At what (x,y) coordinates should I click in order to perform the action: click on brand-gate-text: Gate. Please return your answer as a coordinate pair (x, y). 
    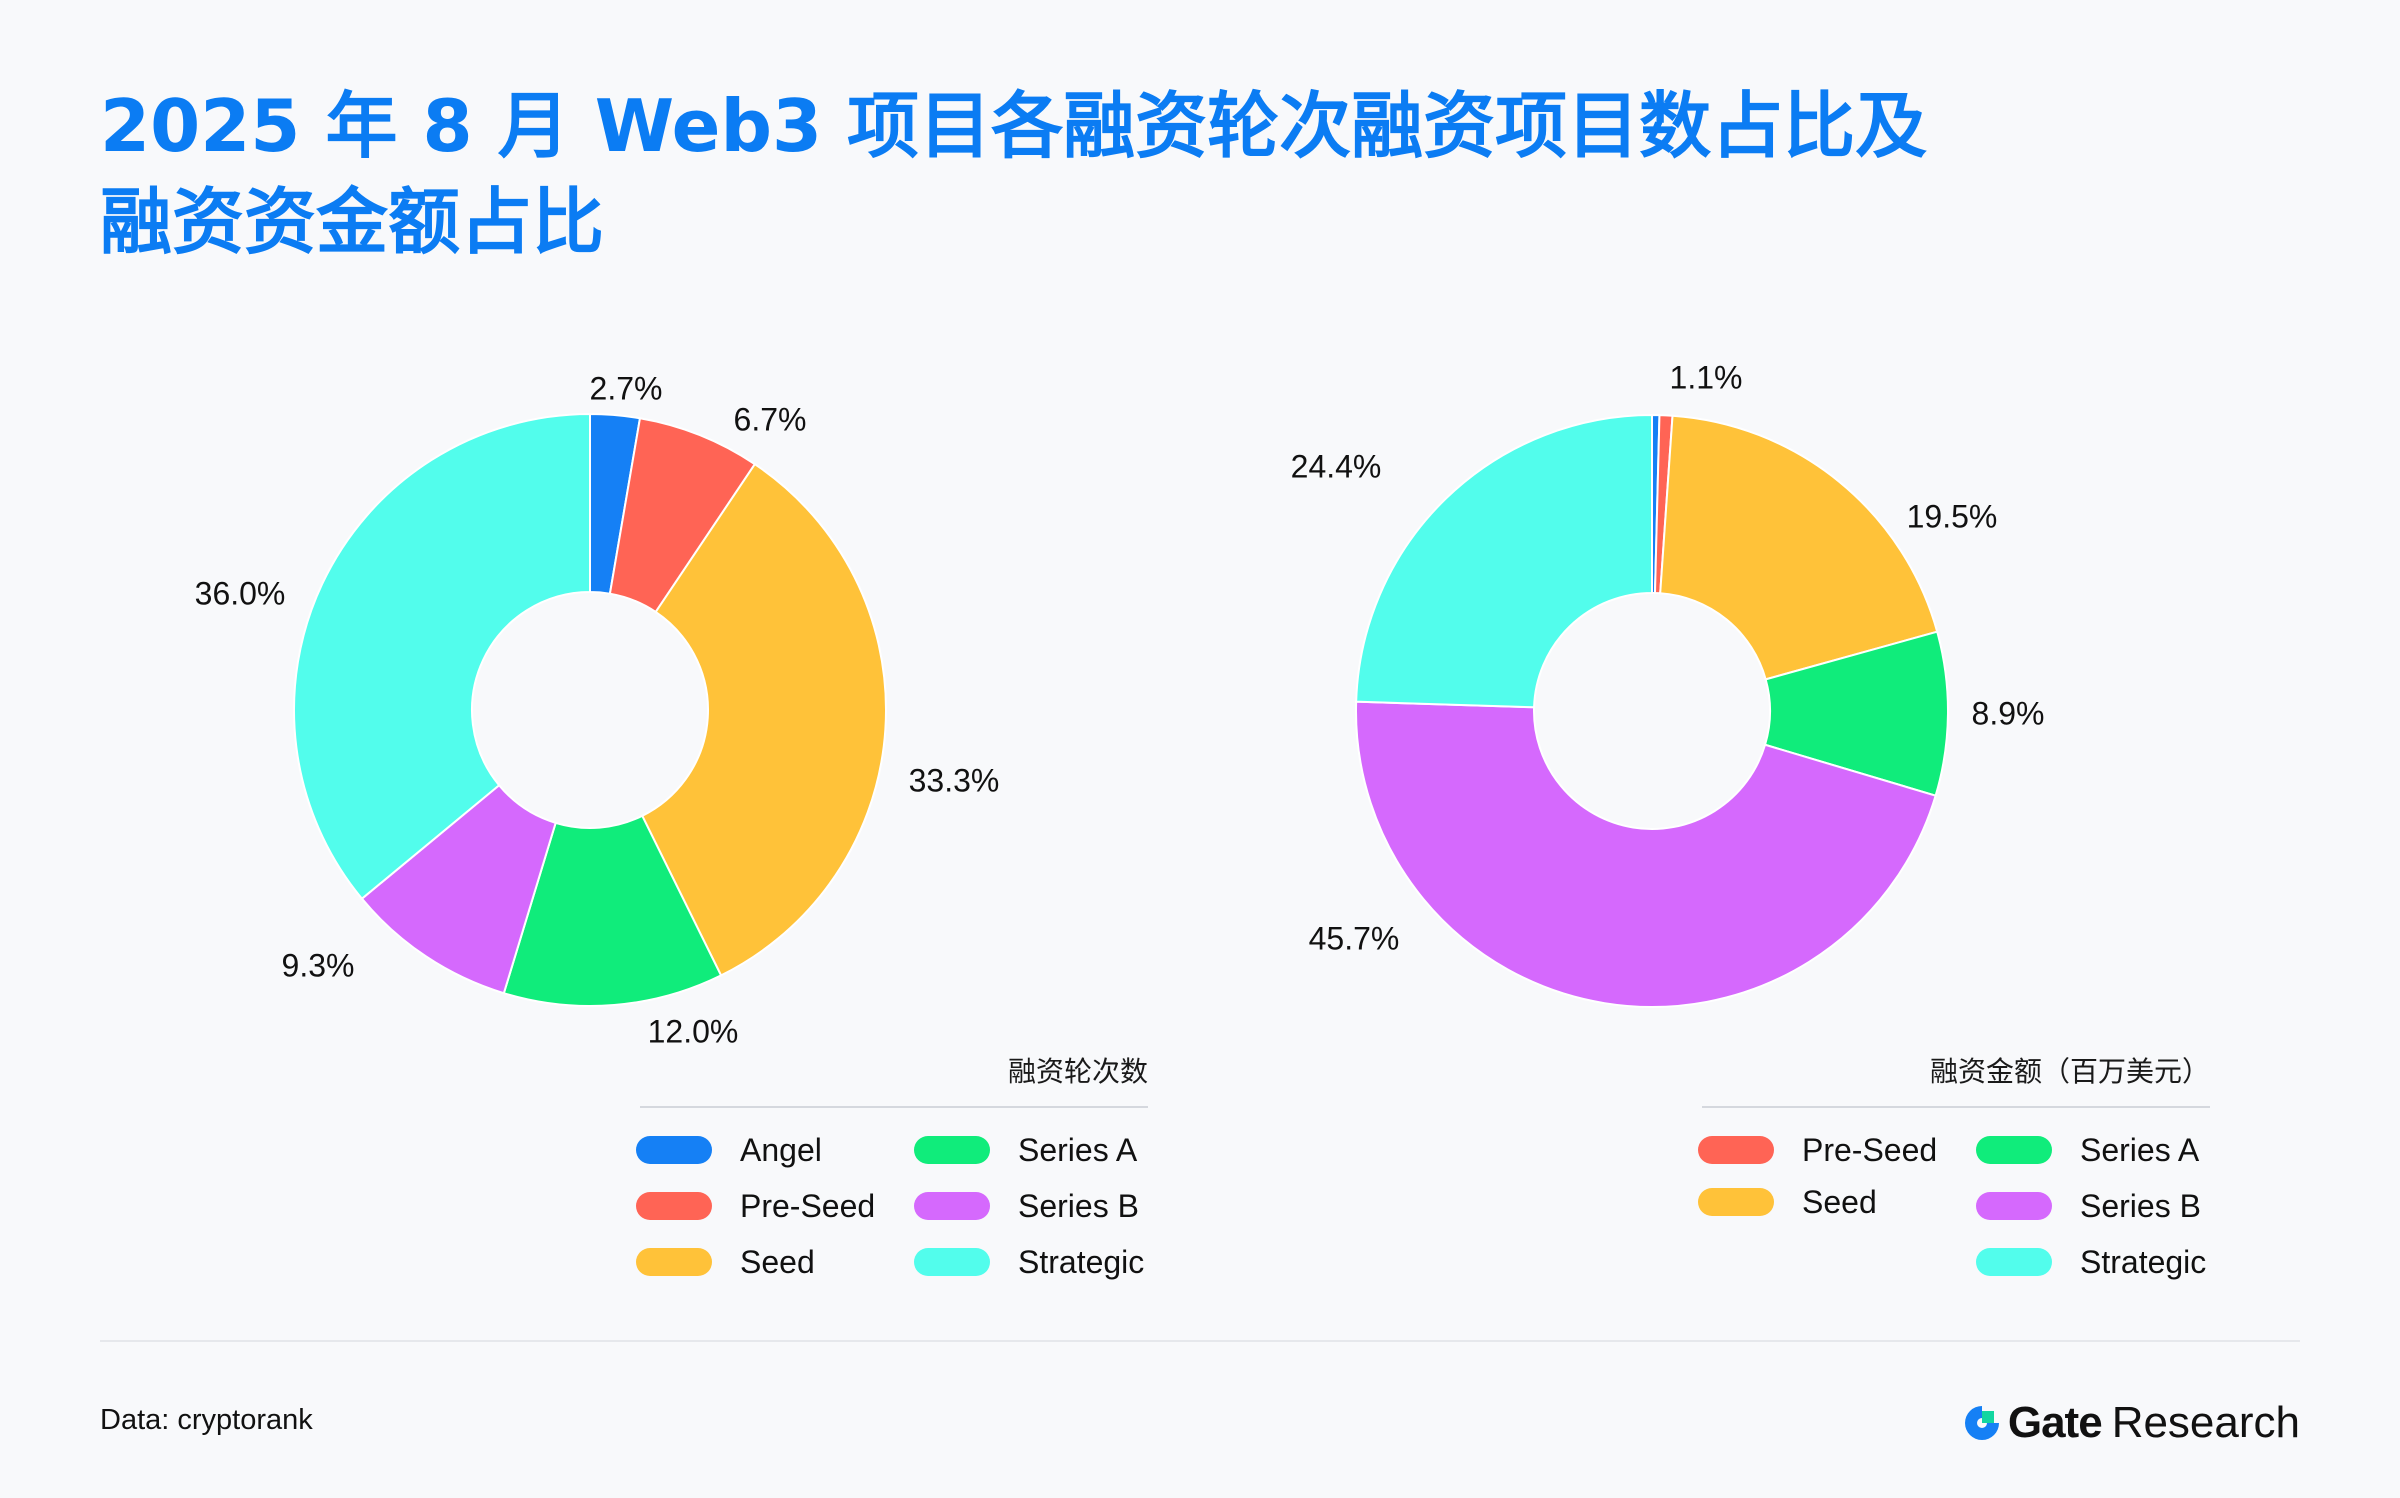
    Looking at the image, I should click on (2055, 1422).